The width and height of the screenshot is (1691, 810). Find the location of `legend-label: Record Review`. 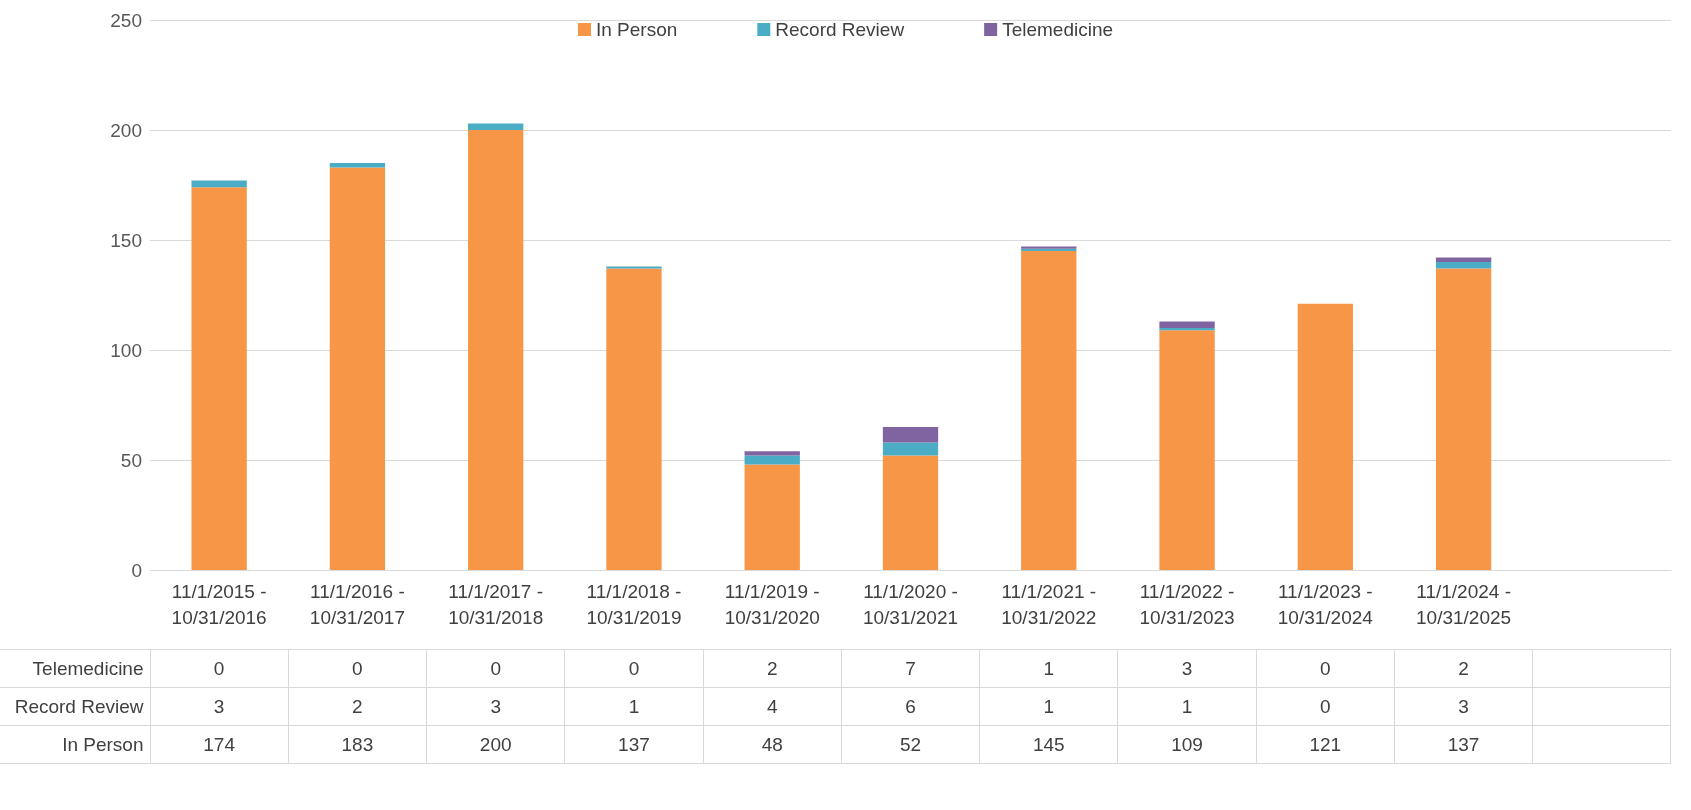

legend-label: Record Review is located at coordinates (840, 29).